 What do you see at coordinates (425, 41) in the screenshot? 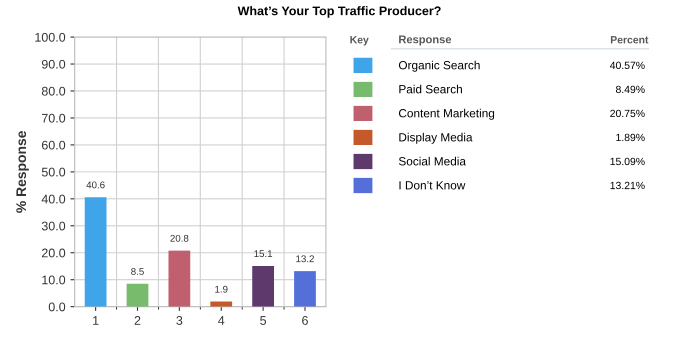
I see `text: Response` at bounding box center [425, 41].